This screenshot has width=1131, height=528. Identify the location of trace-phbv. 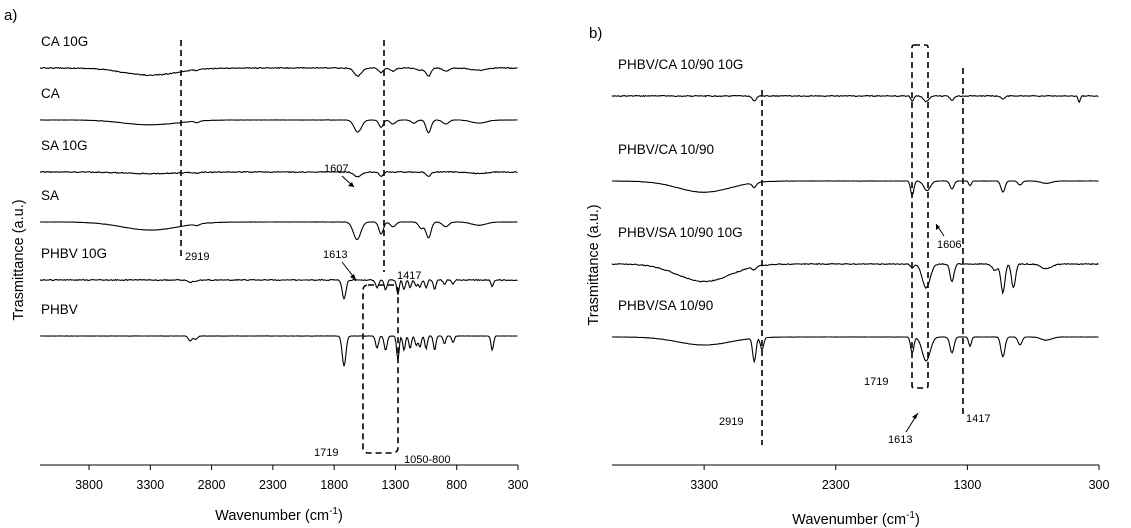
(278, 351).